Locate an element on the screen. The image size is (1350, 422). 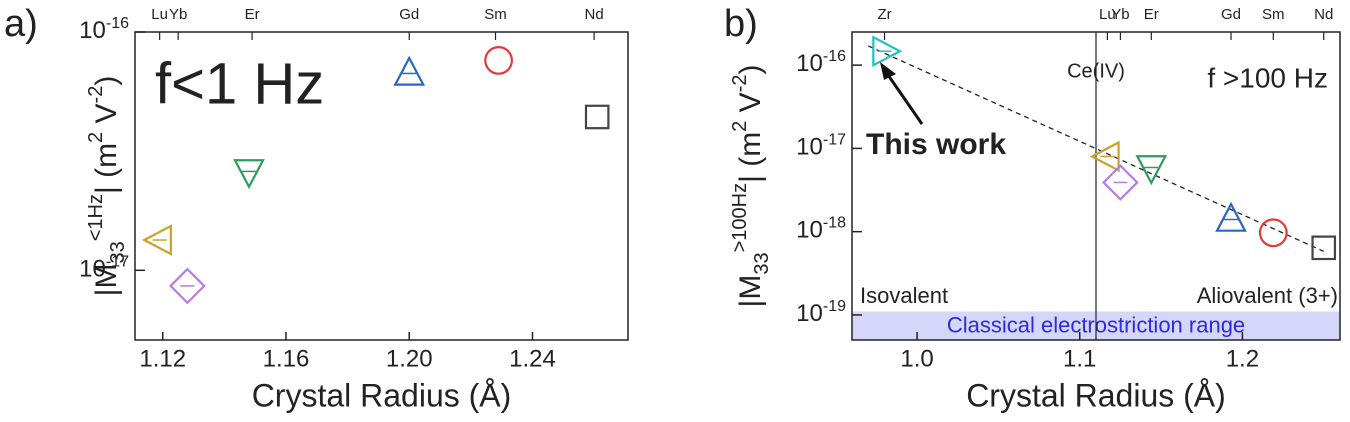
y-tick-label: 10-19 is located at coordinates (821, 313).